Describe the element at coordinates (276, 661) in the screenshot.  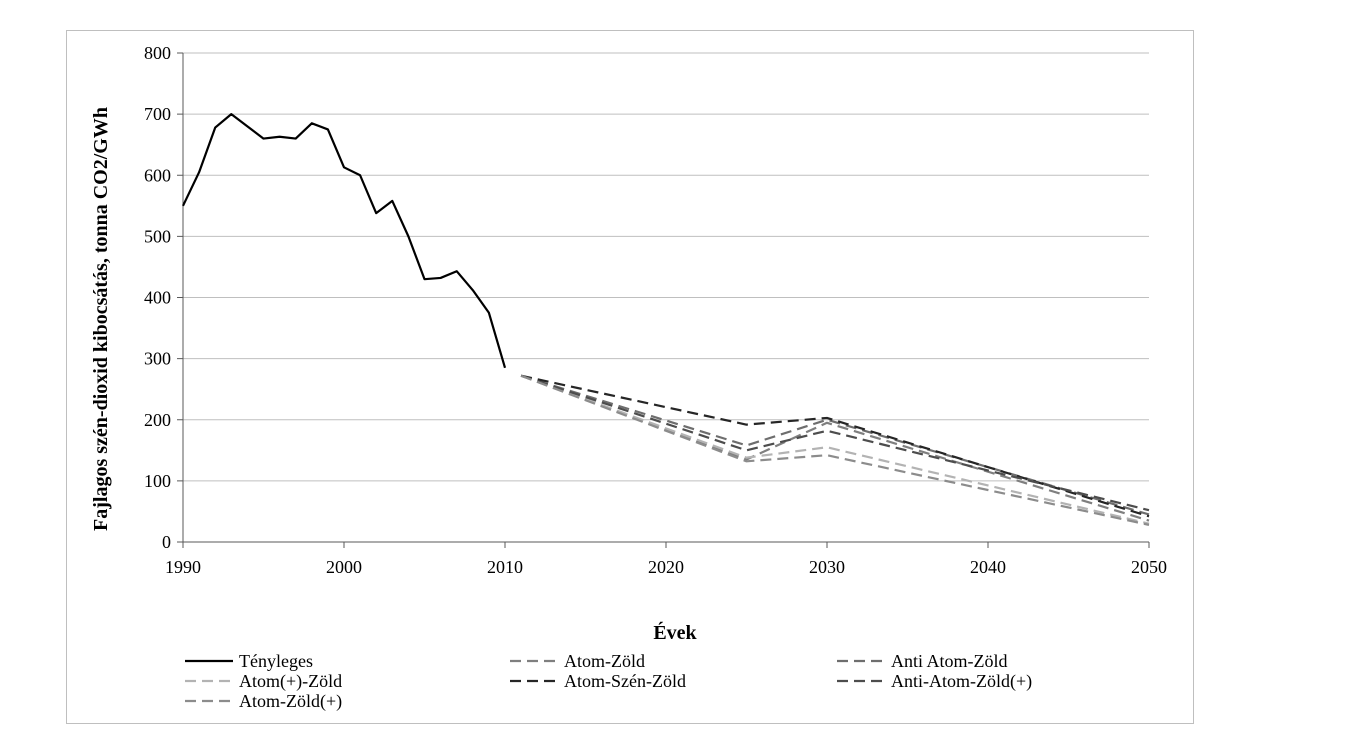
I see `legend-label-0: Tényleges` at that location.